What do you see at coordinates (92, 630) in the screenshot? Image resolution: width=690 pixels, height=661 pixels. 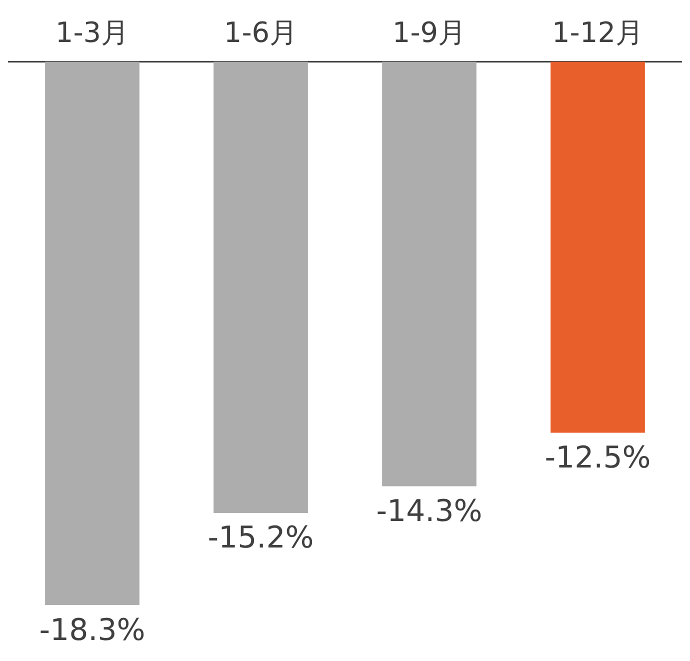 I see `data-label: -18.3%` at bounding box center [92, 630].